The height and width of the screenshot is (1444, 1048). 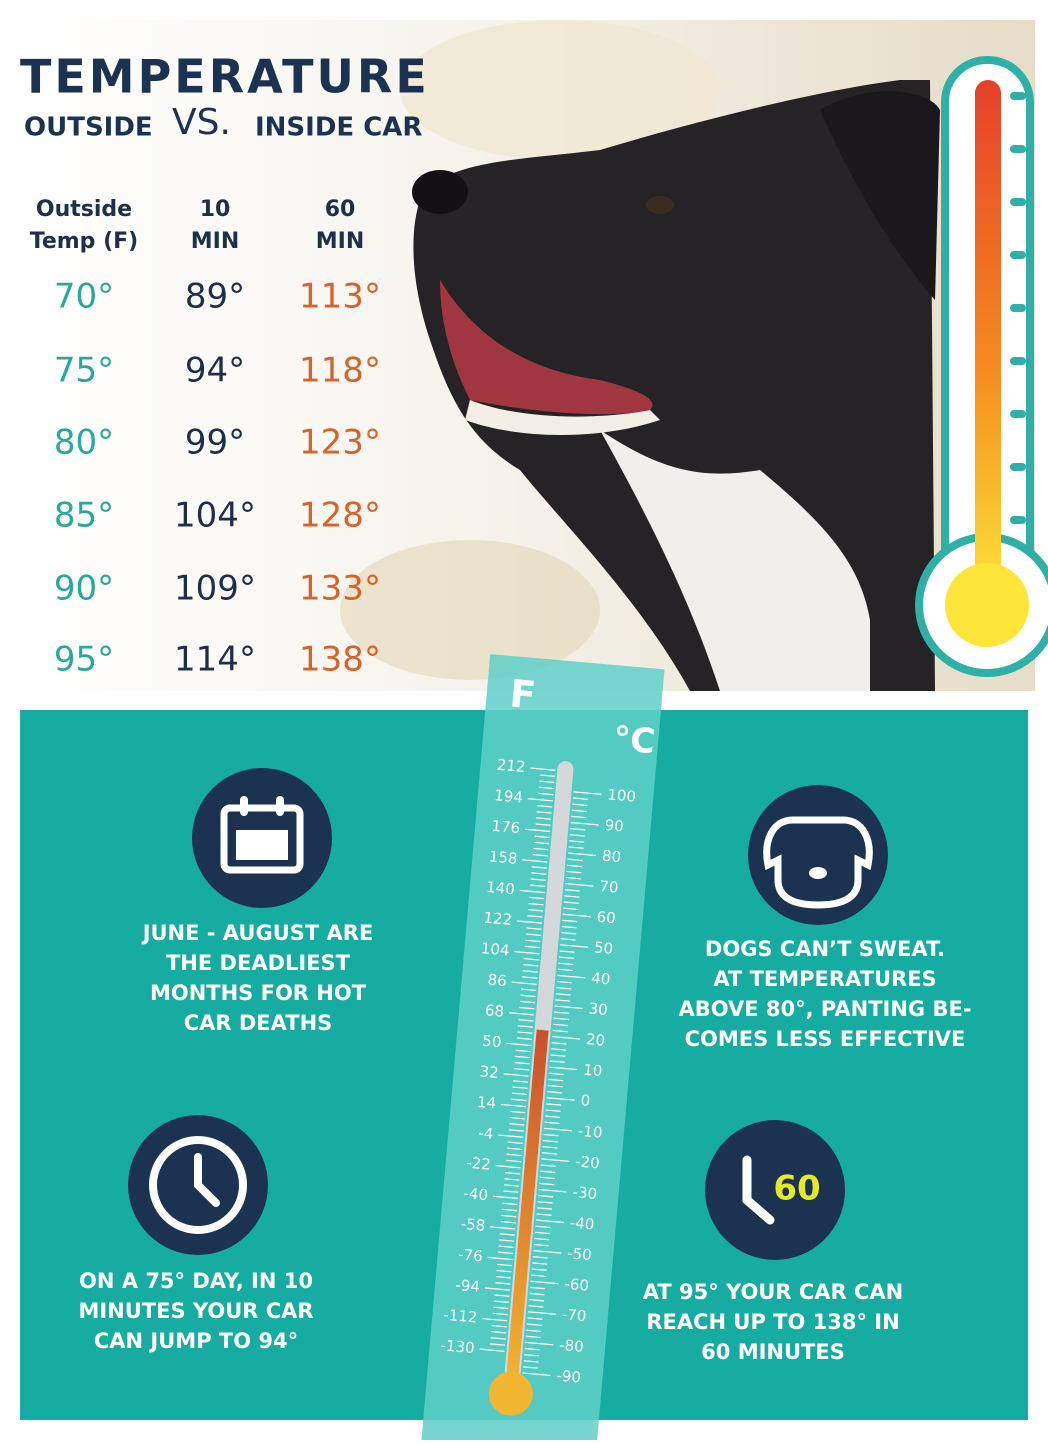 What do you see at coordinates (196, 1281) in the screenshot?
I see `fact-text: ON A 75° DAY, IN 10` at bounding box center [196, 1281].